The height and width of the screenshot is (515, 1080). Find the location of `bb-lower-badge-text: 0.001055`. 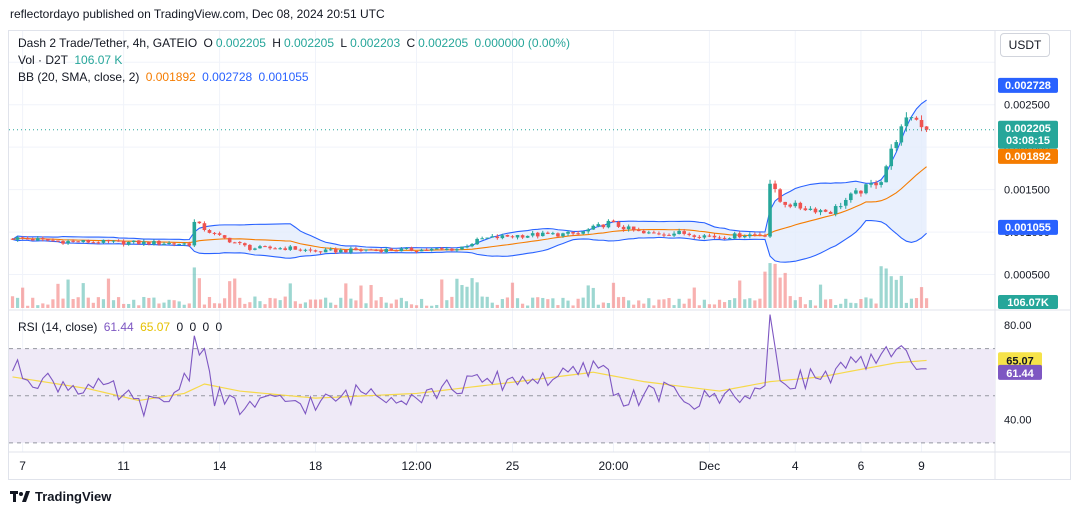

bb-lower-badge-text: 0.001055 is located at coordinates (1028, 228).